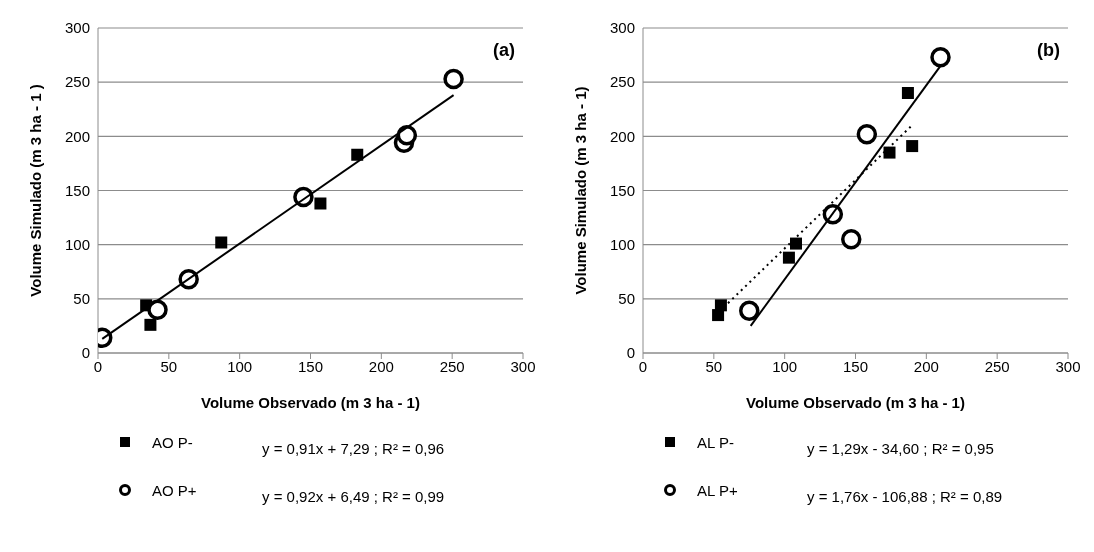 The height and width of the screenshot is (552, 1094). I want to click on text: y = 0,92x + 6,49 ; R² = 0,99, so click(353, 496).